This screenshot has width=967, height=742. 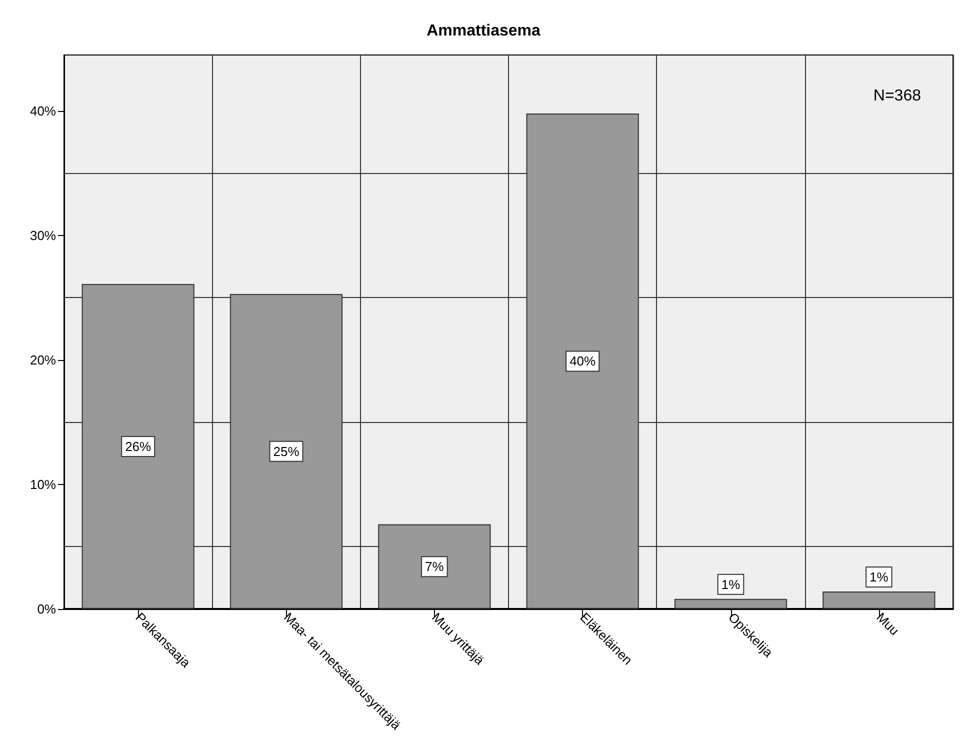 What do you see at coordinates (286, 451) in the screenshot?
I see `data-label: 25%` at bounding box center [286, 451].